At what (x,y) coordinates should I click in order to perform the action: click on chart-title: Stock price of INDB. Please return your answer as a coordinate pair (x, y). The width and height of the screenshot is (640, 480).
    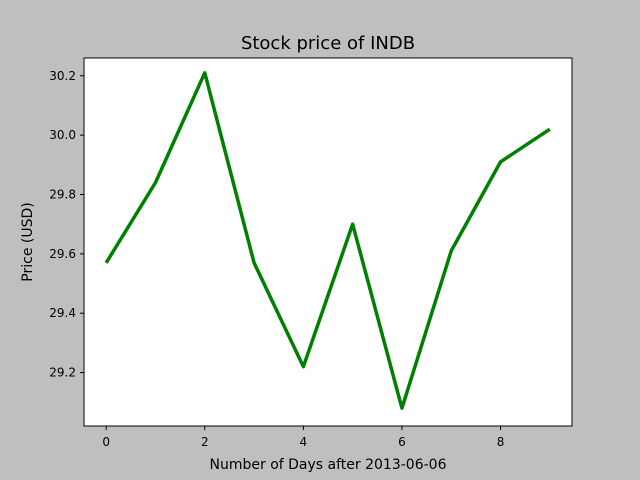
    Looking at the image, I should click on (328, 43).